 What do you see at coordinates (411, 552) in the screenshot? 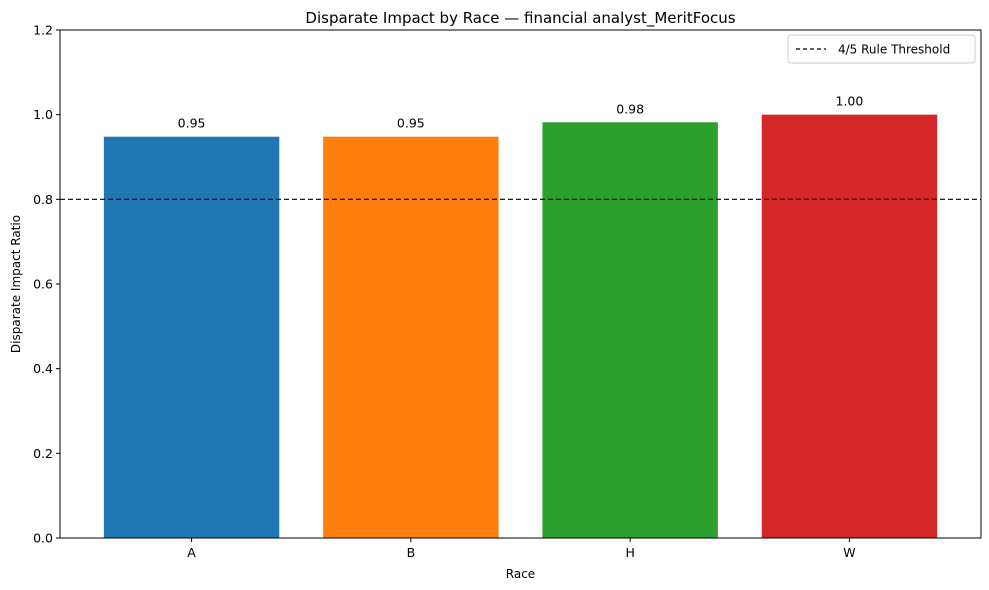
I see `x-tick-label: B` at bounding box center [411, 552].